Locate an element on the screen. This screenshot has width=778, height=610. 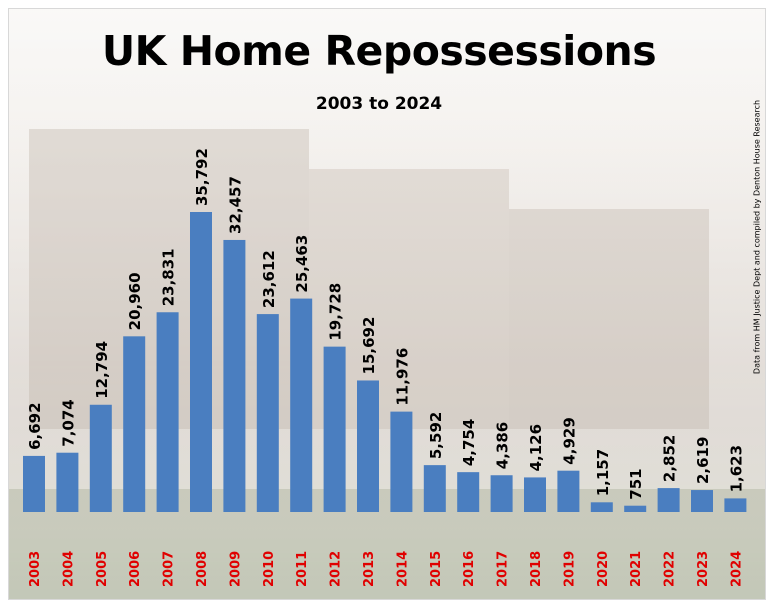
bar-2024 is located at coordinates (735, 505).